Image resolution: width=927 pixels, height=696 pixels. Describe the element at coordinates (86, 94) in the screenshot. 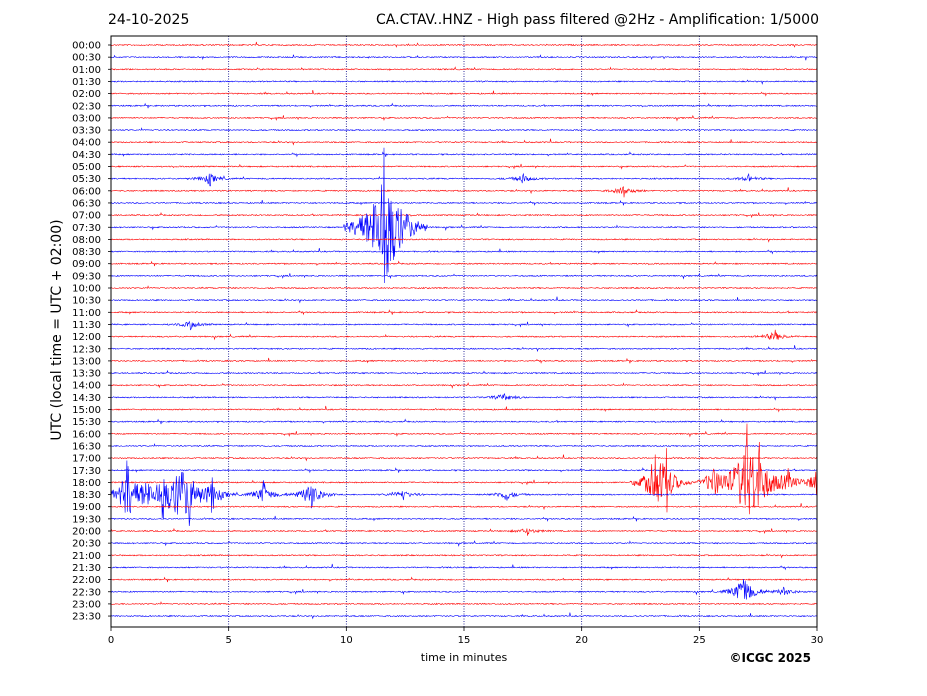

I see `y-tick-label: 02:00` at that location.